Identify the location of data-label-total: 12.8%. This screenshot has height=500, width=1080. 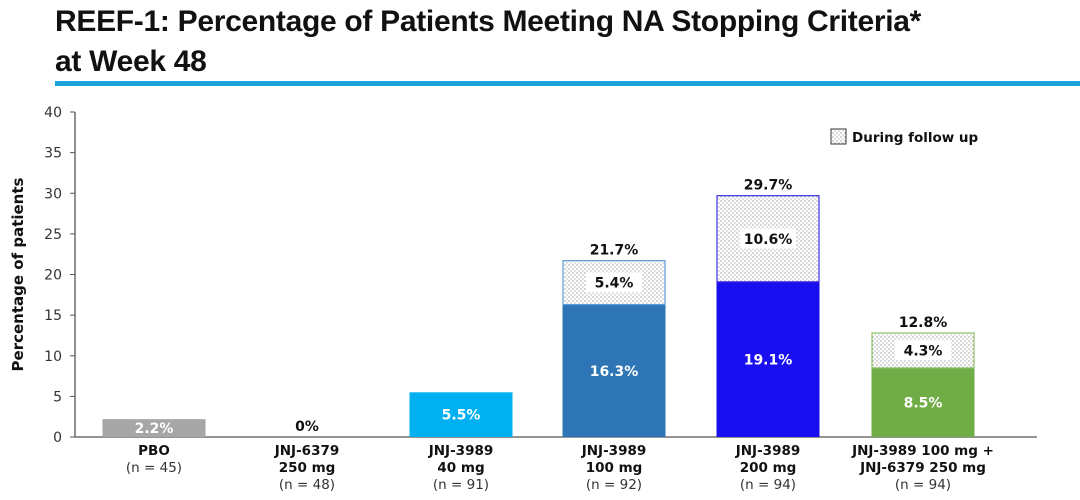
(923, 323).